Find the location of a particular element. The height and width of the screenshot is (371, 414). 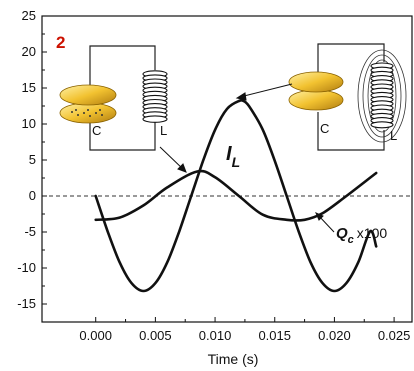

capacitor-charge-dots is located at coordinates (87, 113).